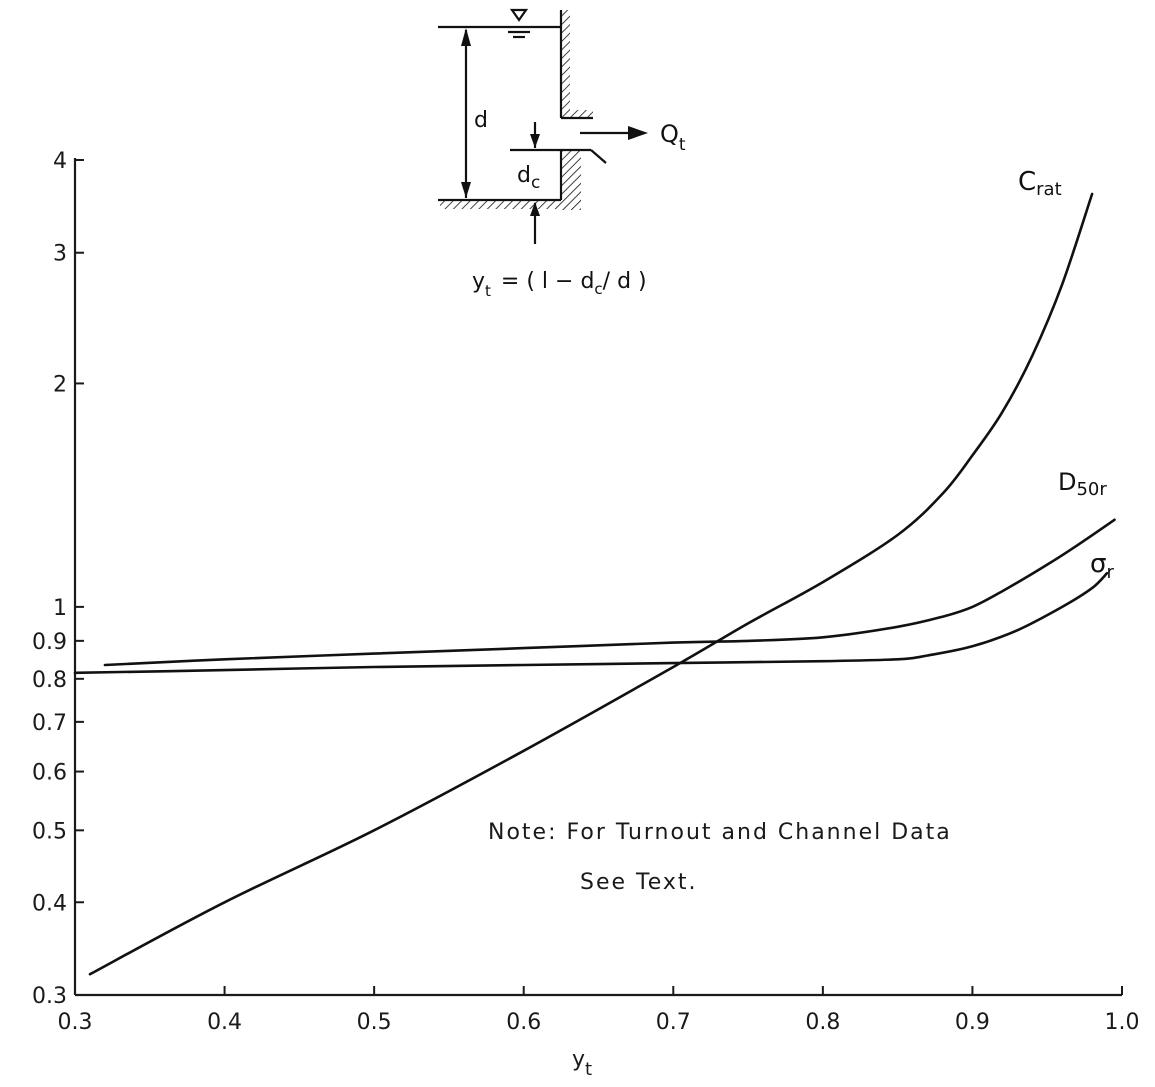 Image resolution: width=1155 pixels, height=1087 pixels. Describe the element at coordinates (1040, 183) in the screenshot. I see `series-label-crat: Crat` at that location.